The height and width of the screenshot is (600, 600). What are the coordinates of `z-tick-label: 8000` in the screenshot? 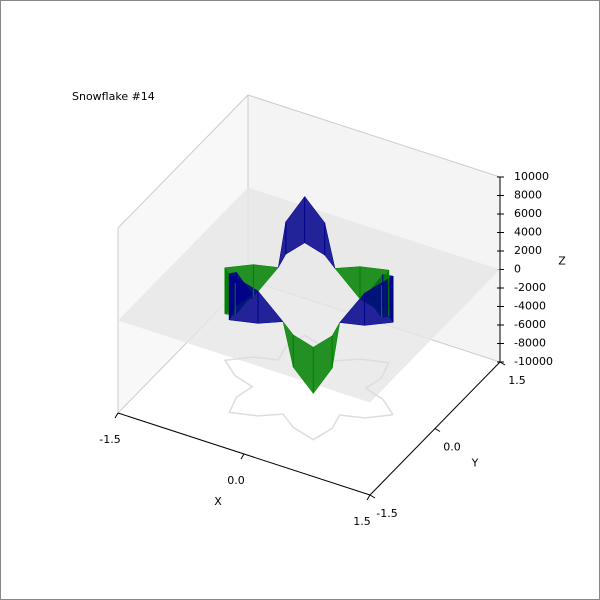 It's located at (528, 195).